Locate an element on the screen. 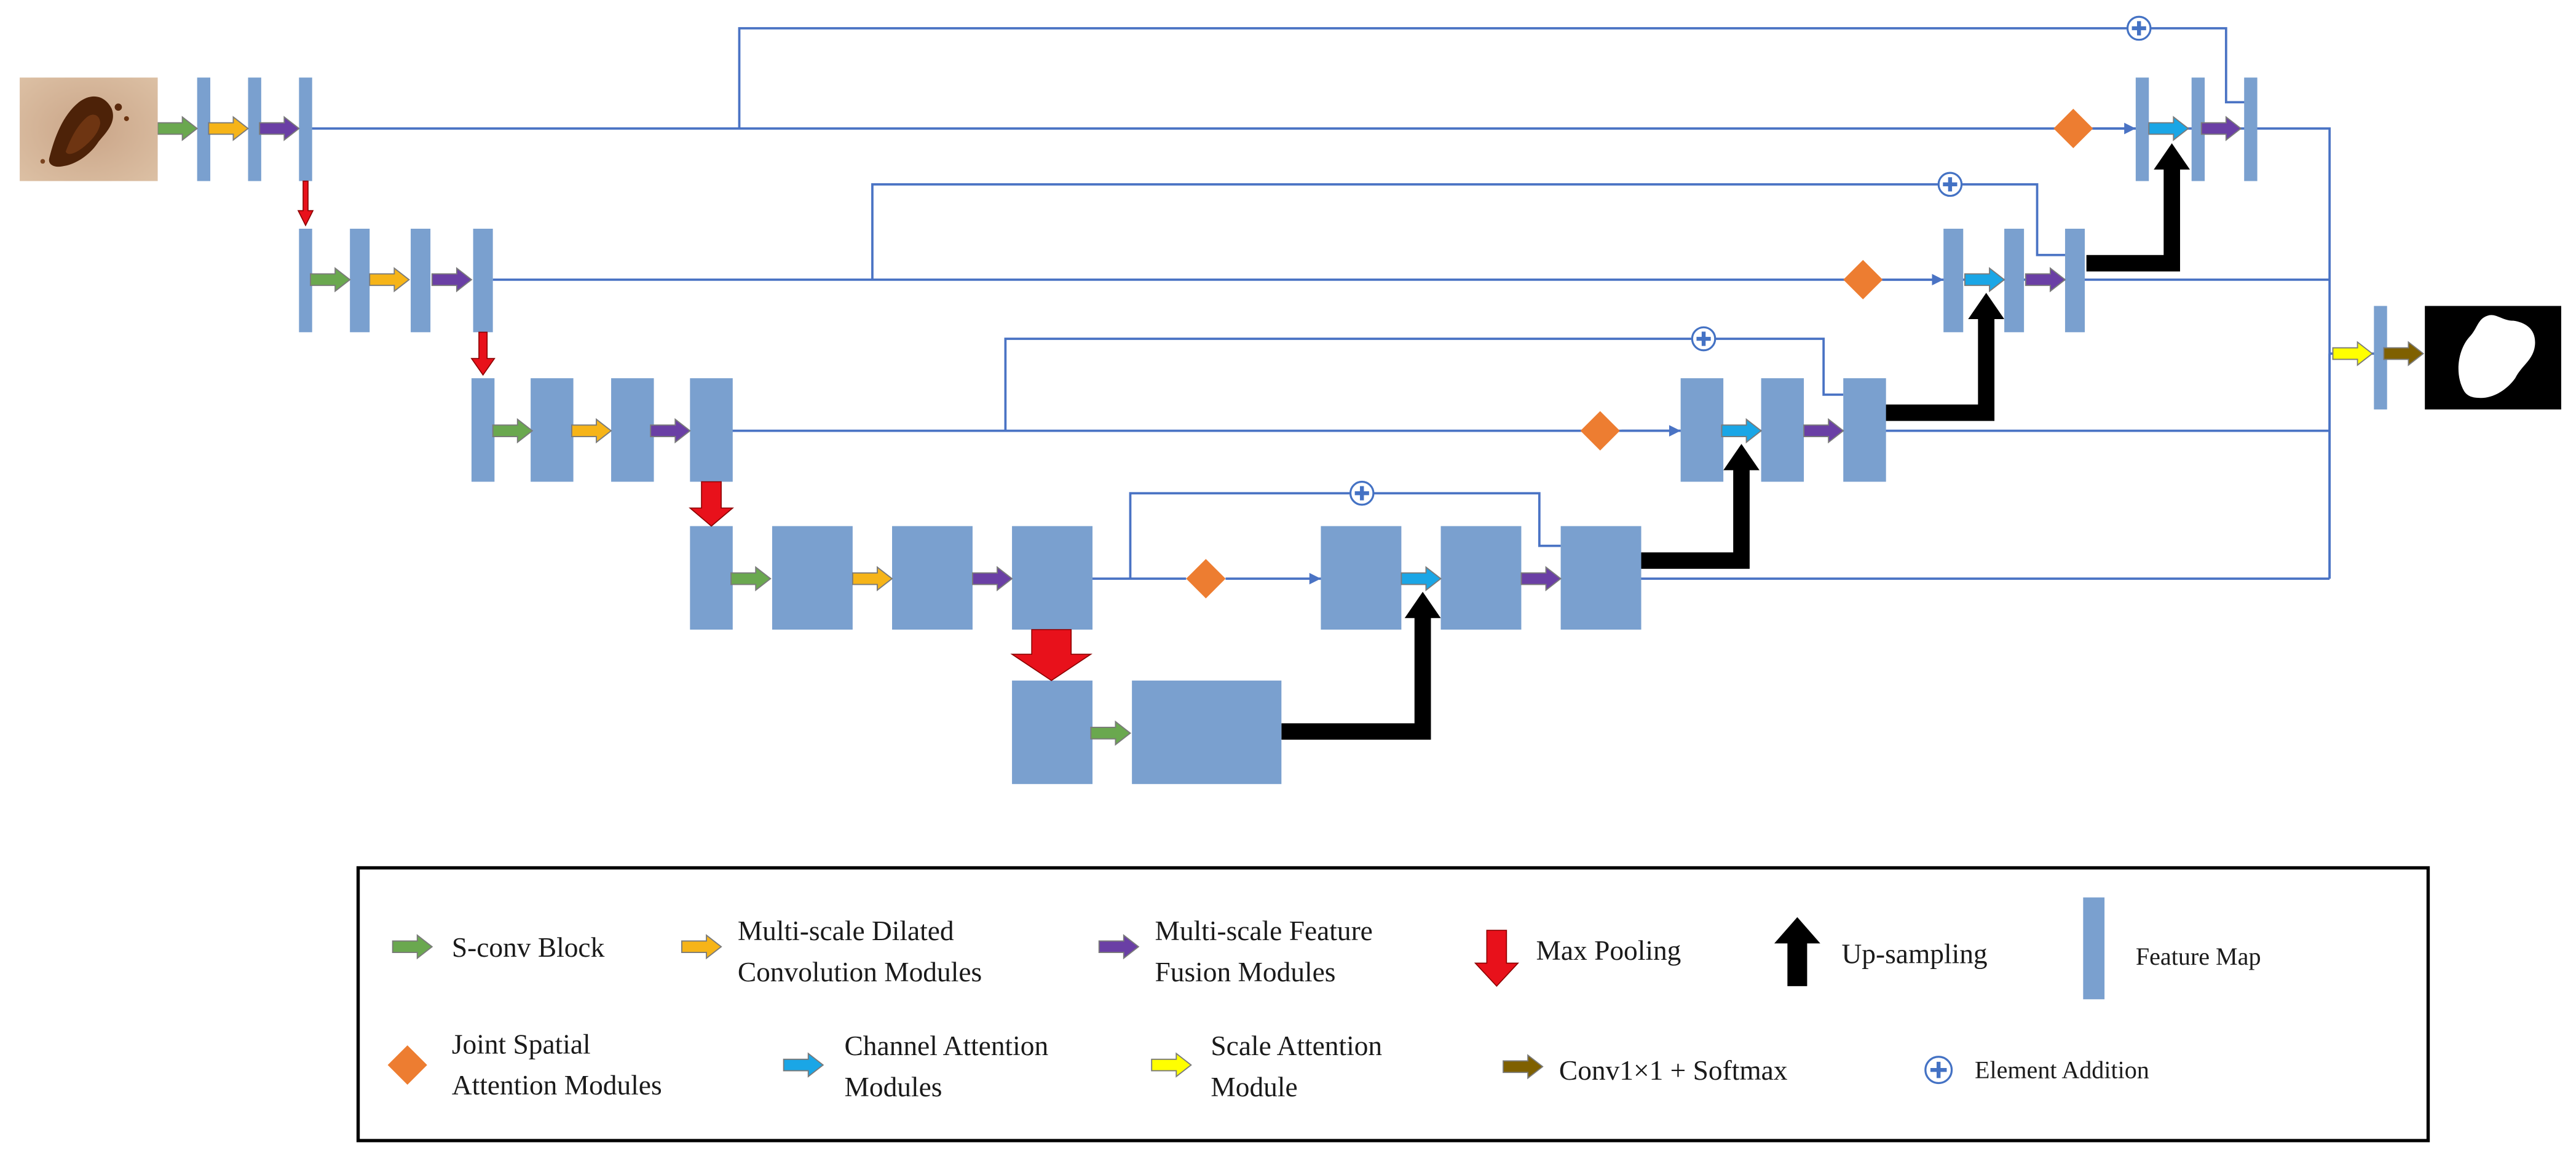  legend-up-sampling-icon is located at coordinates (1797, 951).